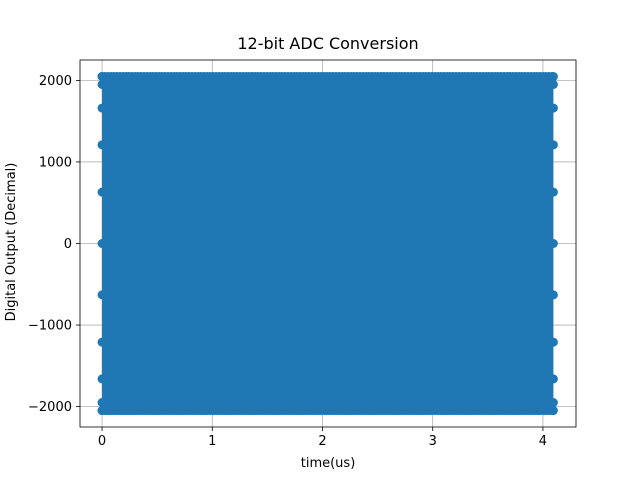 The height and width of the screenshot is (480, 640). What do you see at coordinates (55, 162) in the screenshot?
I see `y-tick-label: 1000` at bounding box center [55, 162].